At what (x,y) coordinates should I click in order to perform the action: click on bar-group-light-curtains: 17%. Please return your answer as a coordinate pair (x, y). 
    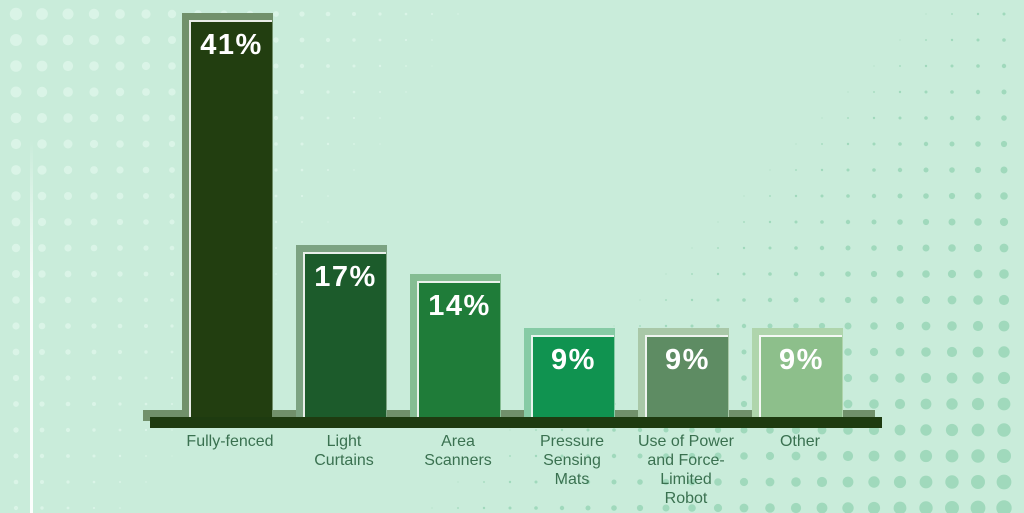
    Looking at the image, I should click on (341, 331).